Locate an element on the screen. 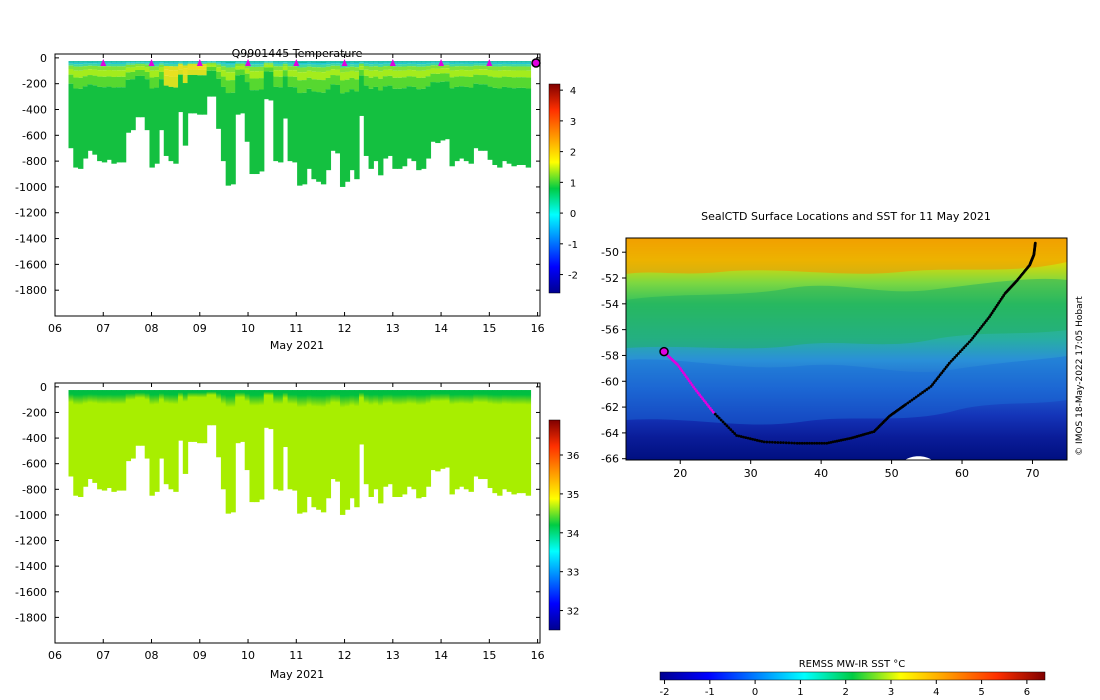 This screenshot has height=700, width=1100. sst-colorbar-tick-label: -1 is located at coordinates (710, 692).